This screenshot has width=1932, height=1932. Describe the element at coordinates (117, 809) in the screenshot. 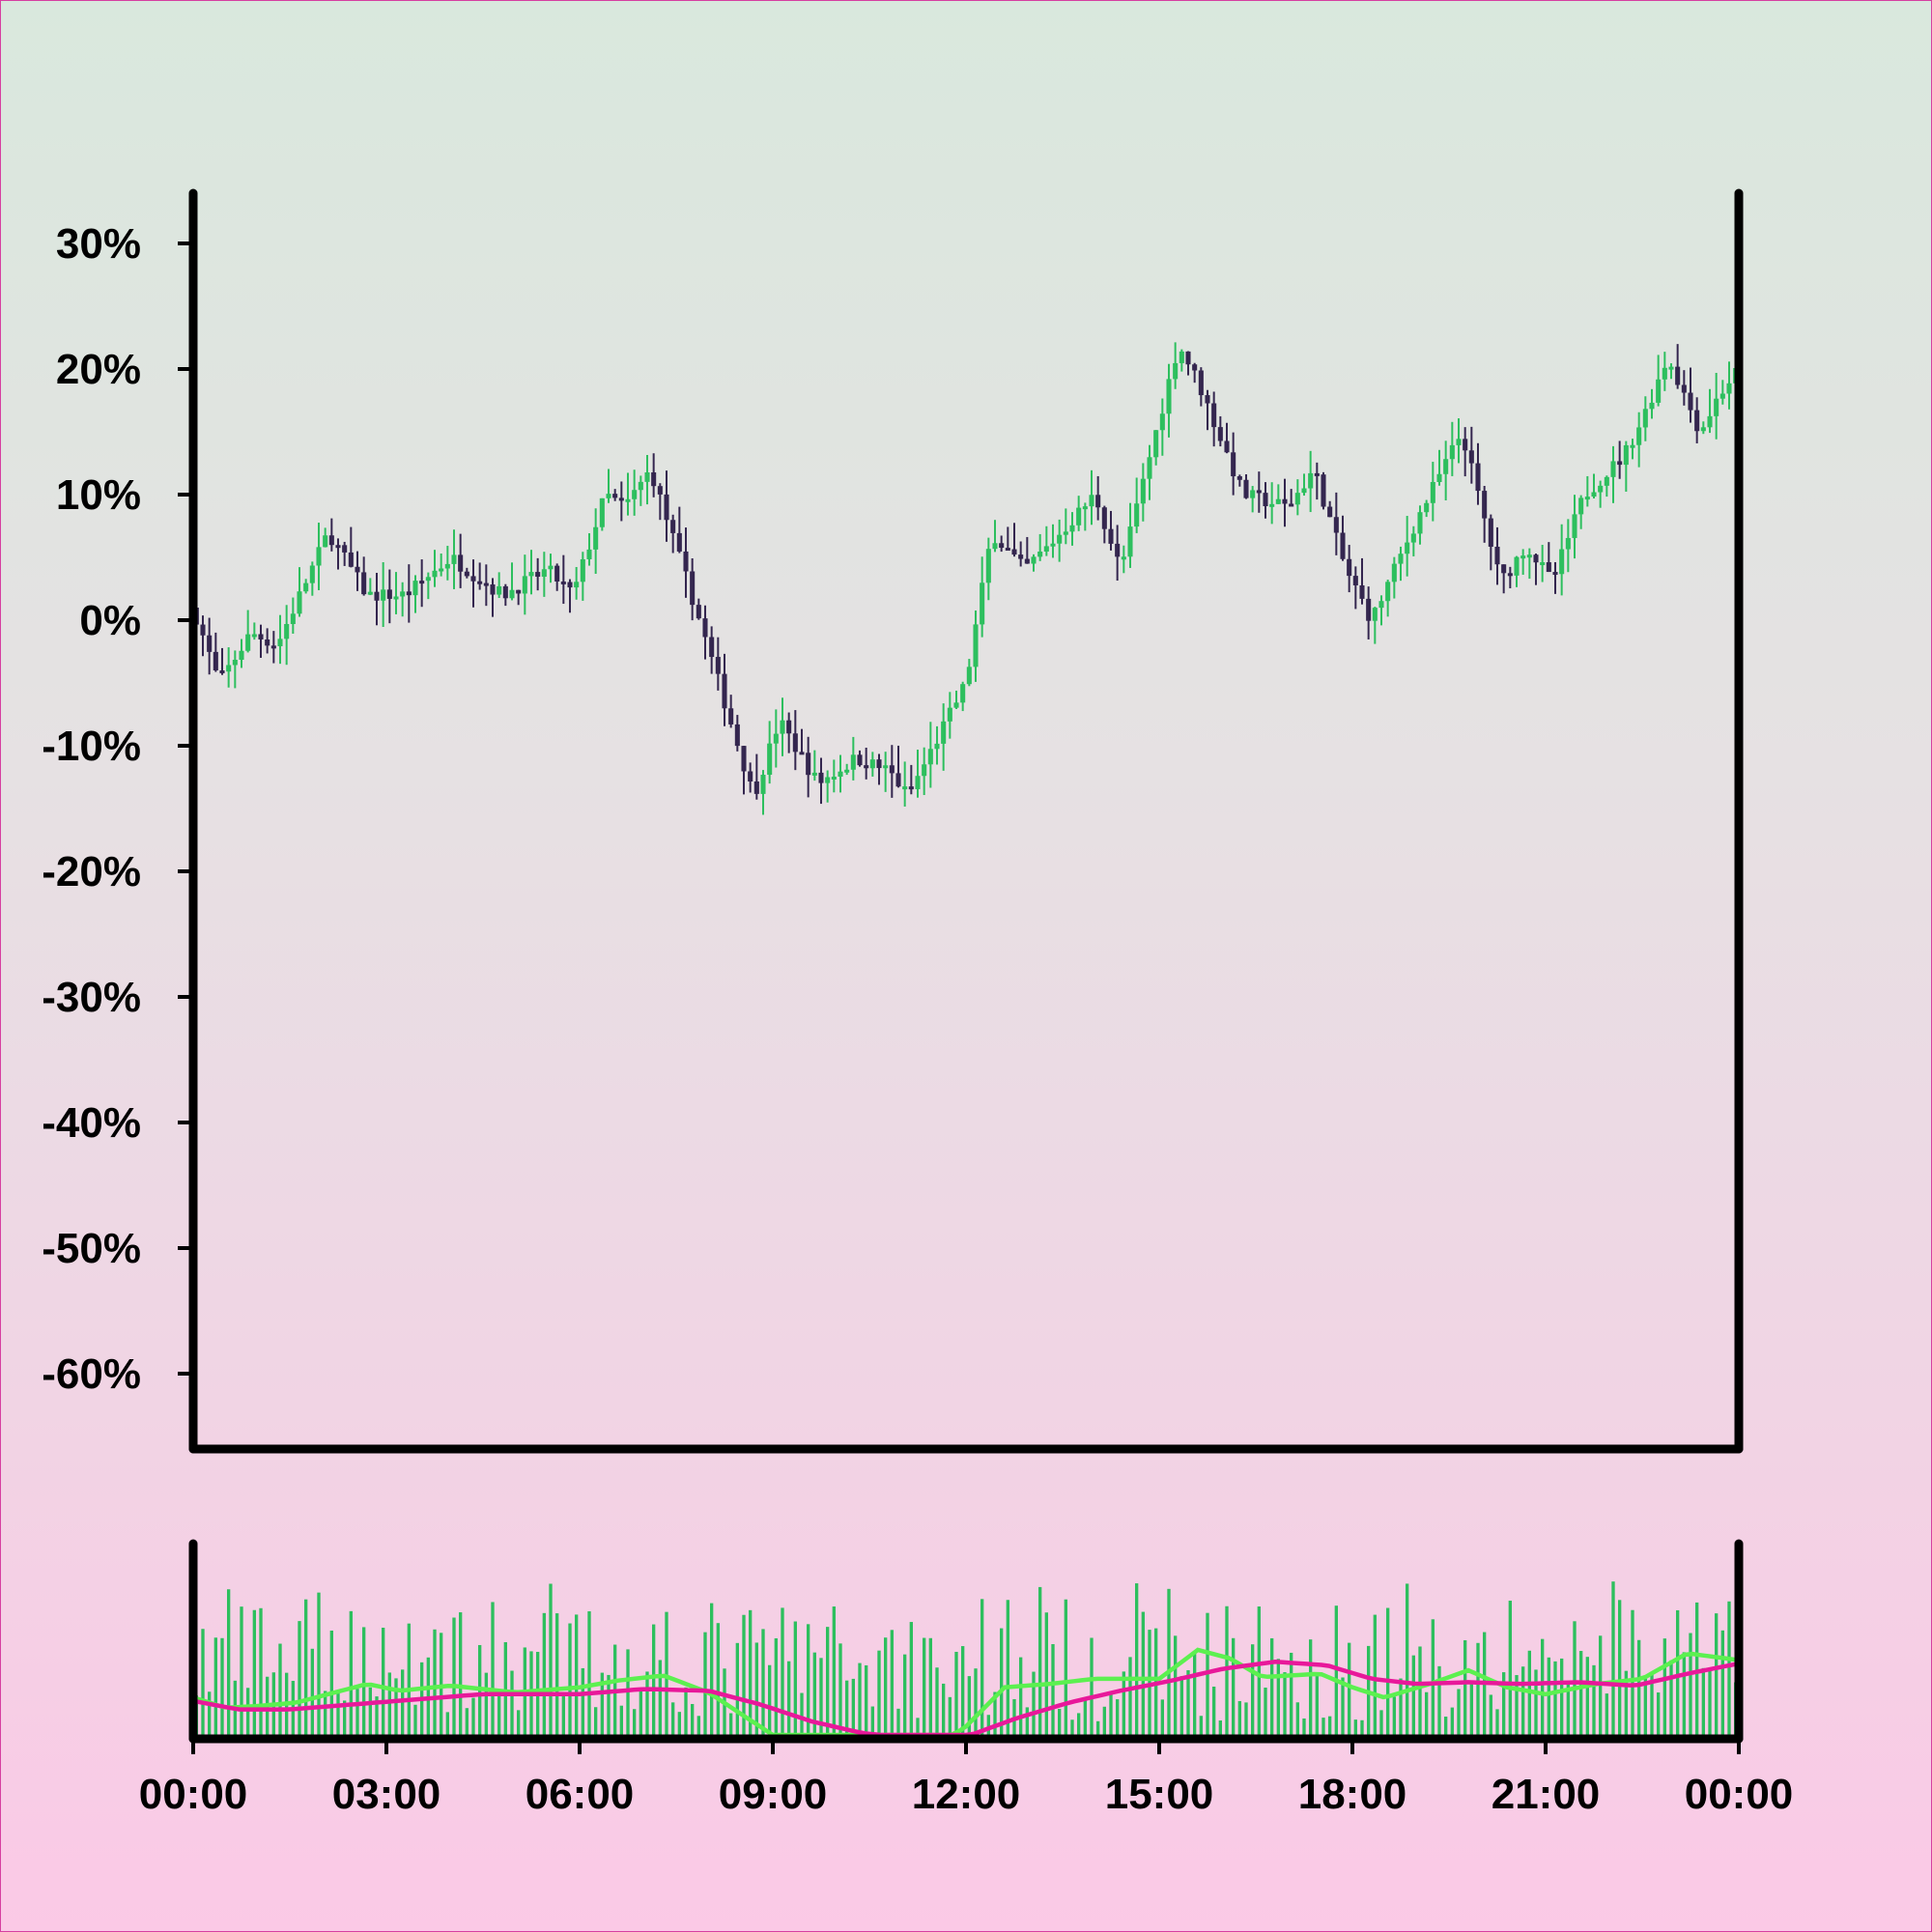

I see `y-axis-ticks: 30% 20% 10% 0% -10% -20% -30% -40% -50% -60%` at that location.